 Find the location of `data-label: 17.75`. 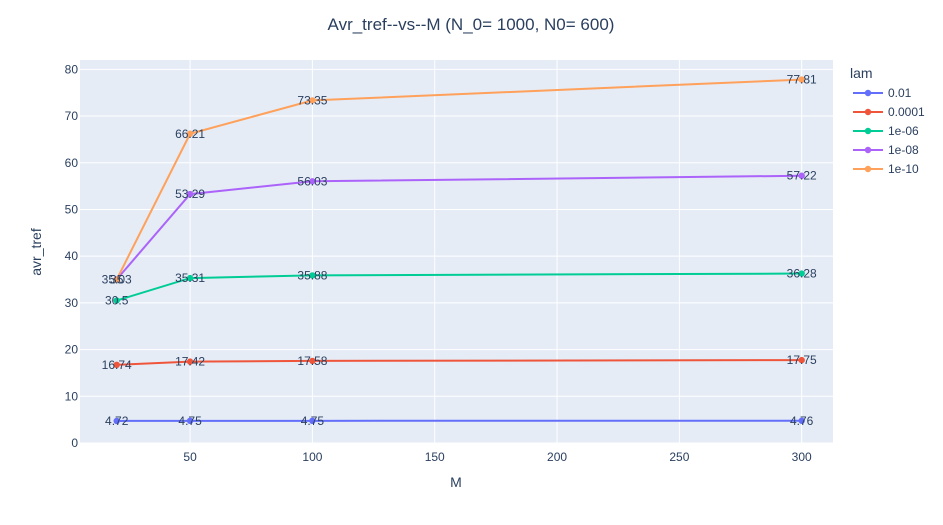

data-label: 17.75 is located at coordinates (802, 360).